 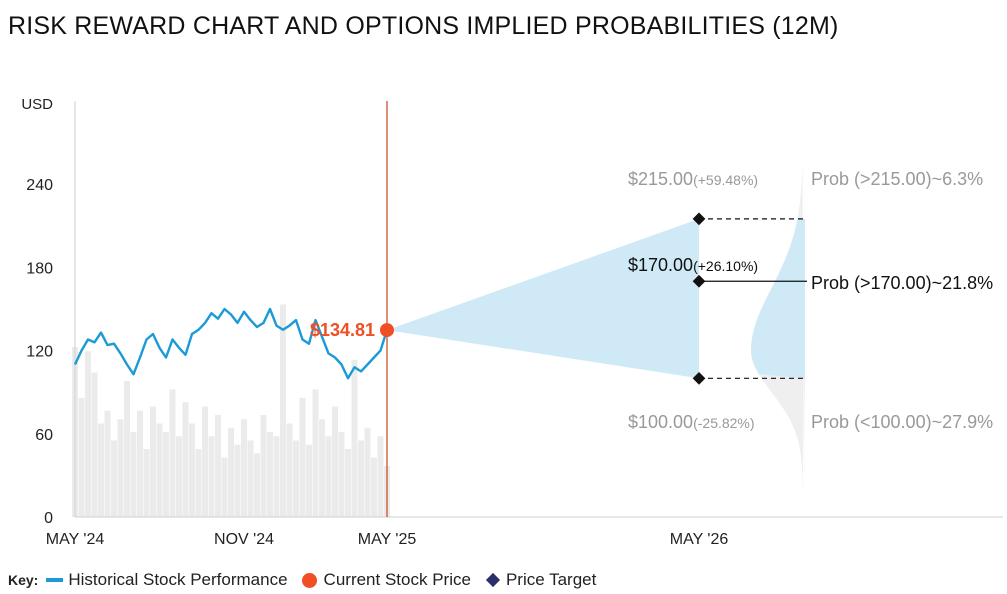 I want to click on target-label: $100.00(-25.82%), so click(x=691, y=422).